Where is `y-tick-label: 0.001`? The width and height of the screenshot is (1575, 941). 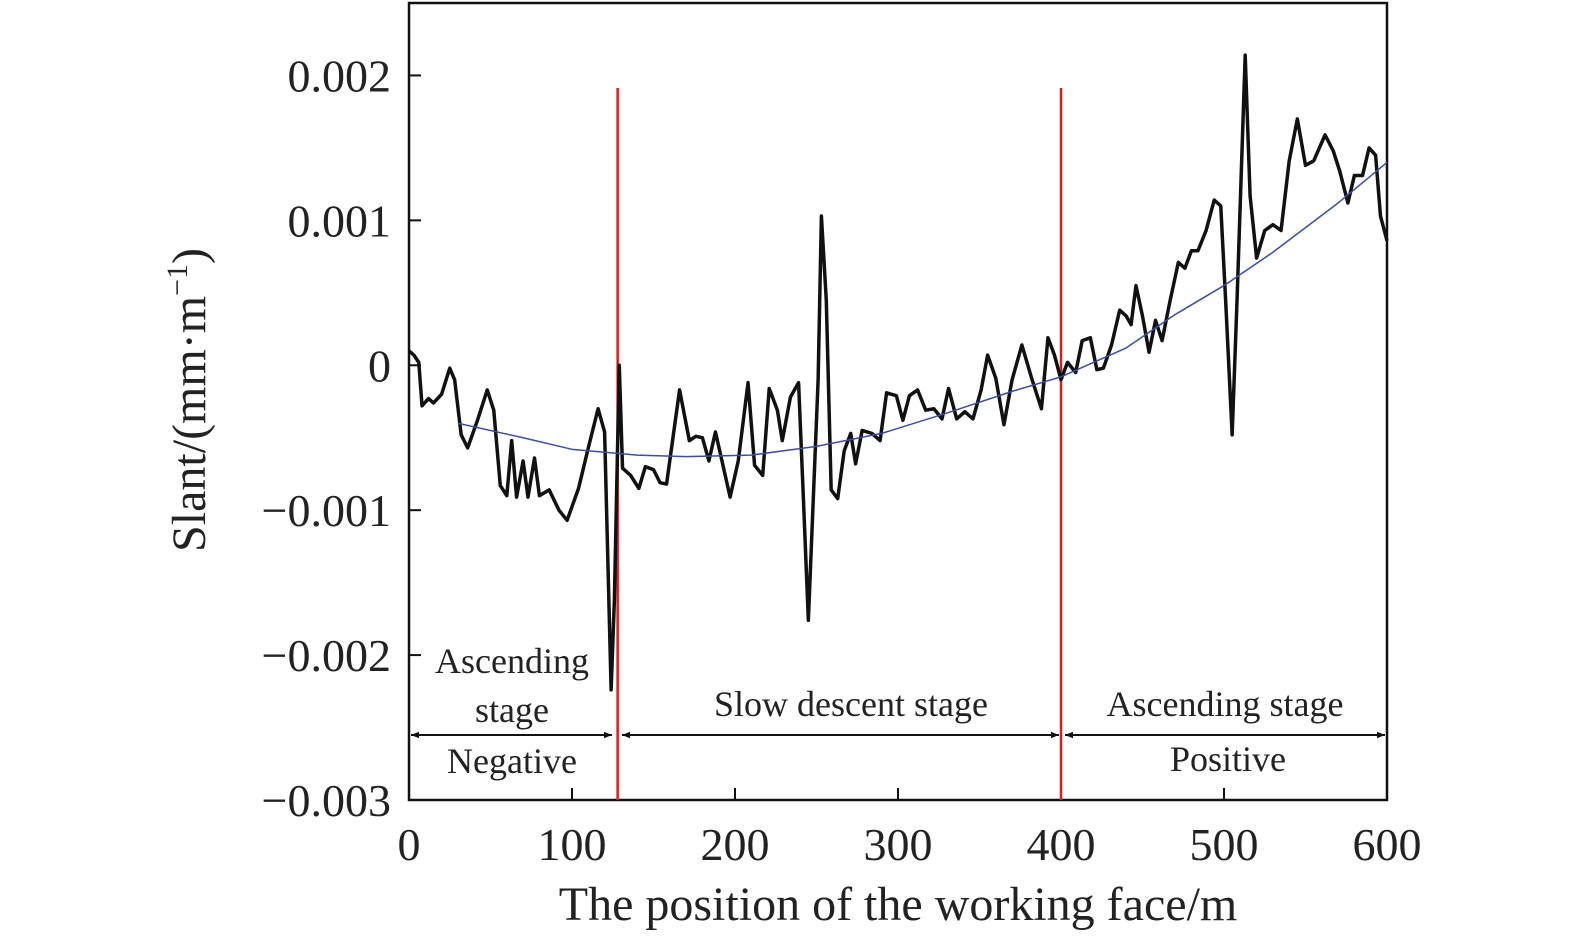
y-tick-label: 0.001 is located at coordinates (340, 220).